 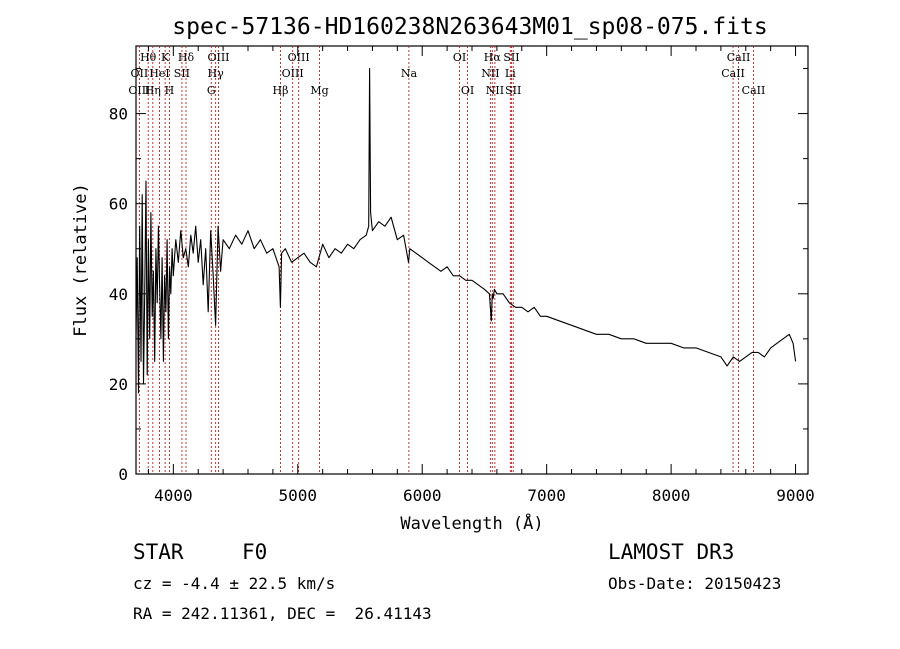 What do you see at coordinates (81, 260) in the screenshot?
I see `y-axis-label: Flux (relative)` at bounding box center [81, 260].